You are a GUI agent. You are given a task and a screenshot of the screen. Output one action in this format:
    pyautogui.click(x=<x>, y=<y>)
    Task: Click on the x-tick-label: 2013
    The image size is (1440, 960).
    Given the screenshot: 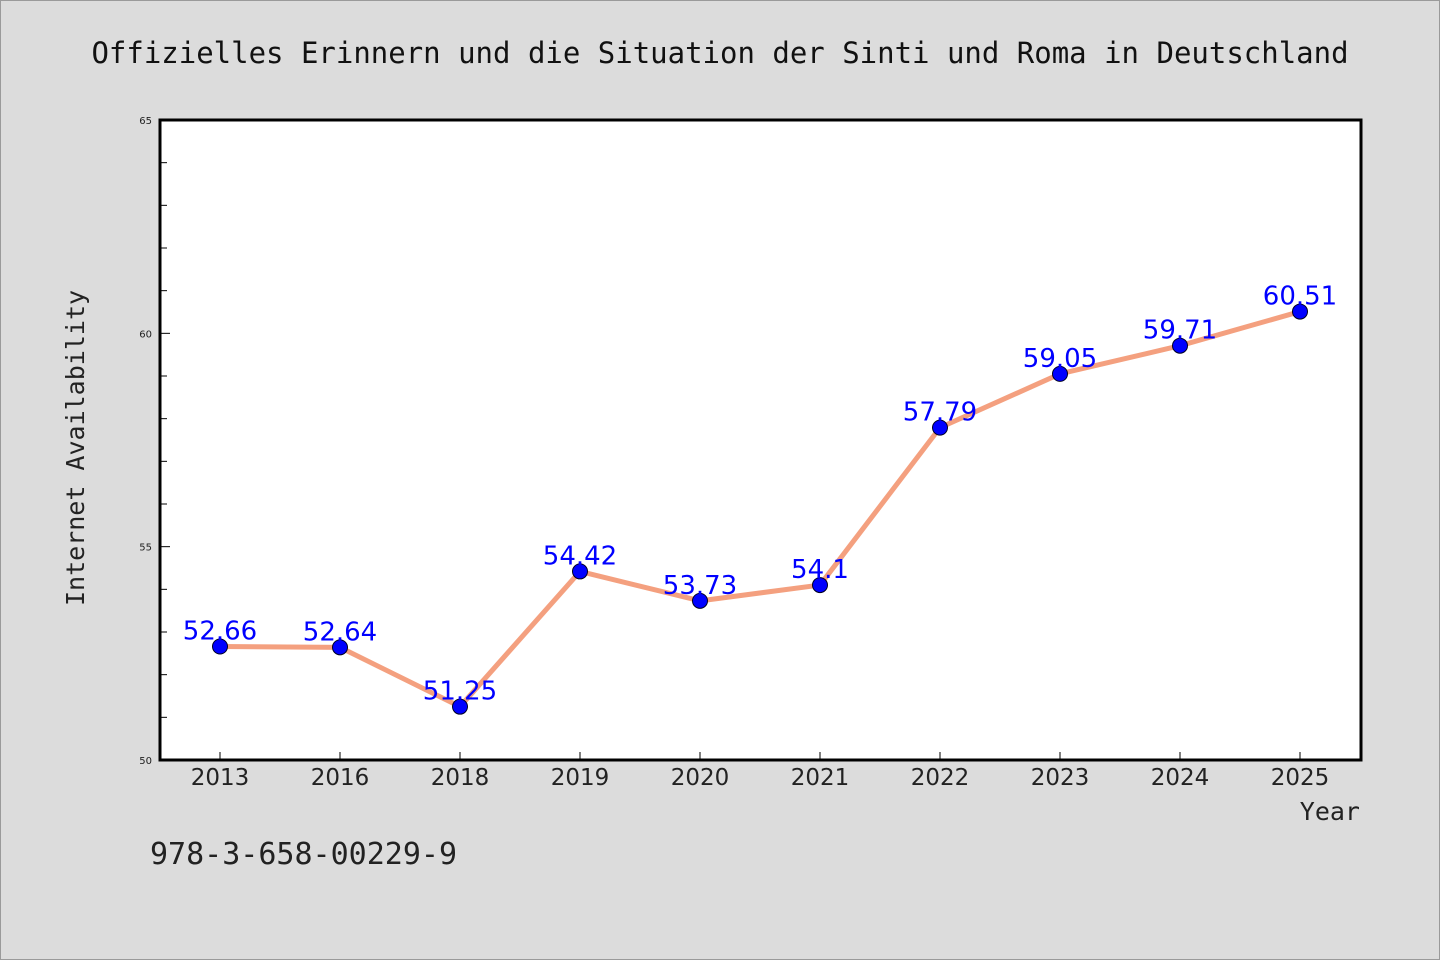 What is the action you would take?
    pyautogui.click(x=220, y=778)
    